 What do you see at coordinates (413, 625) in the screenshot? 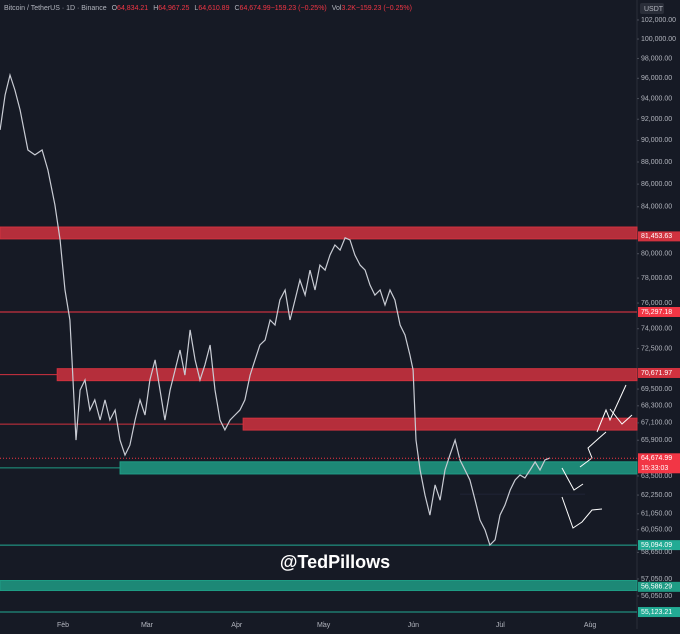
I see `x-tick-label: Jun` at bounding box center [413, 625].